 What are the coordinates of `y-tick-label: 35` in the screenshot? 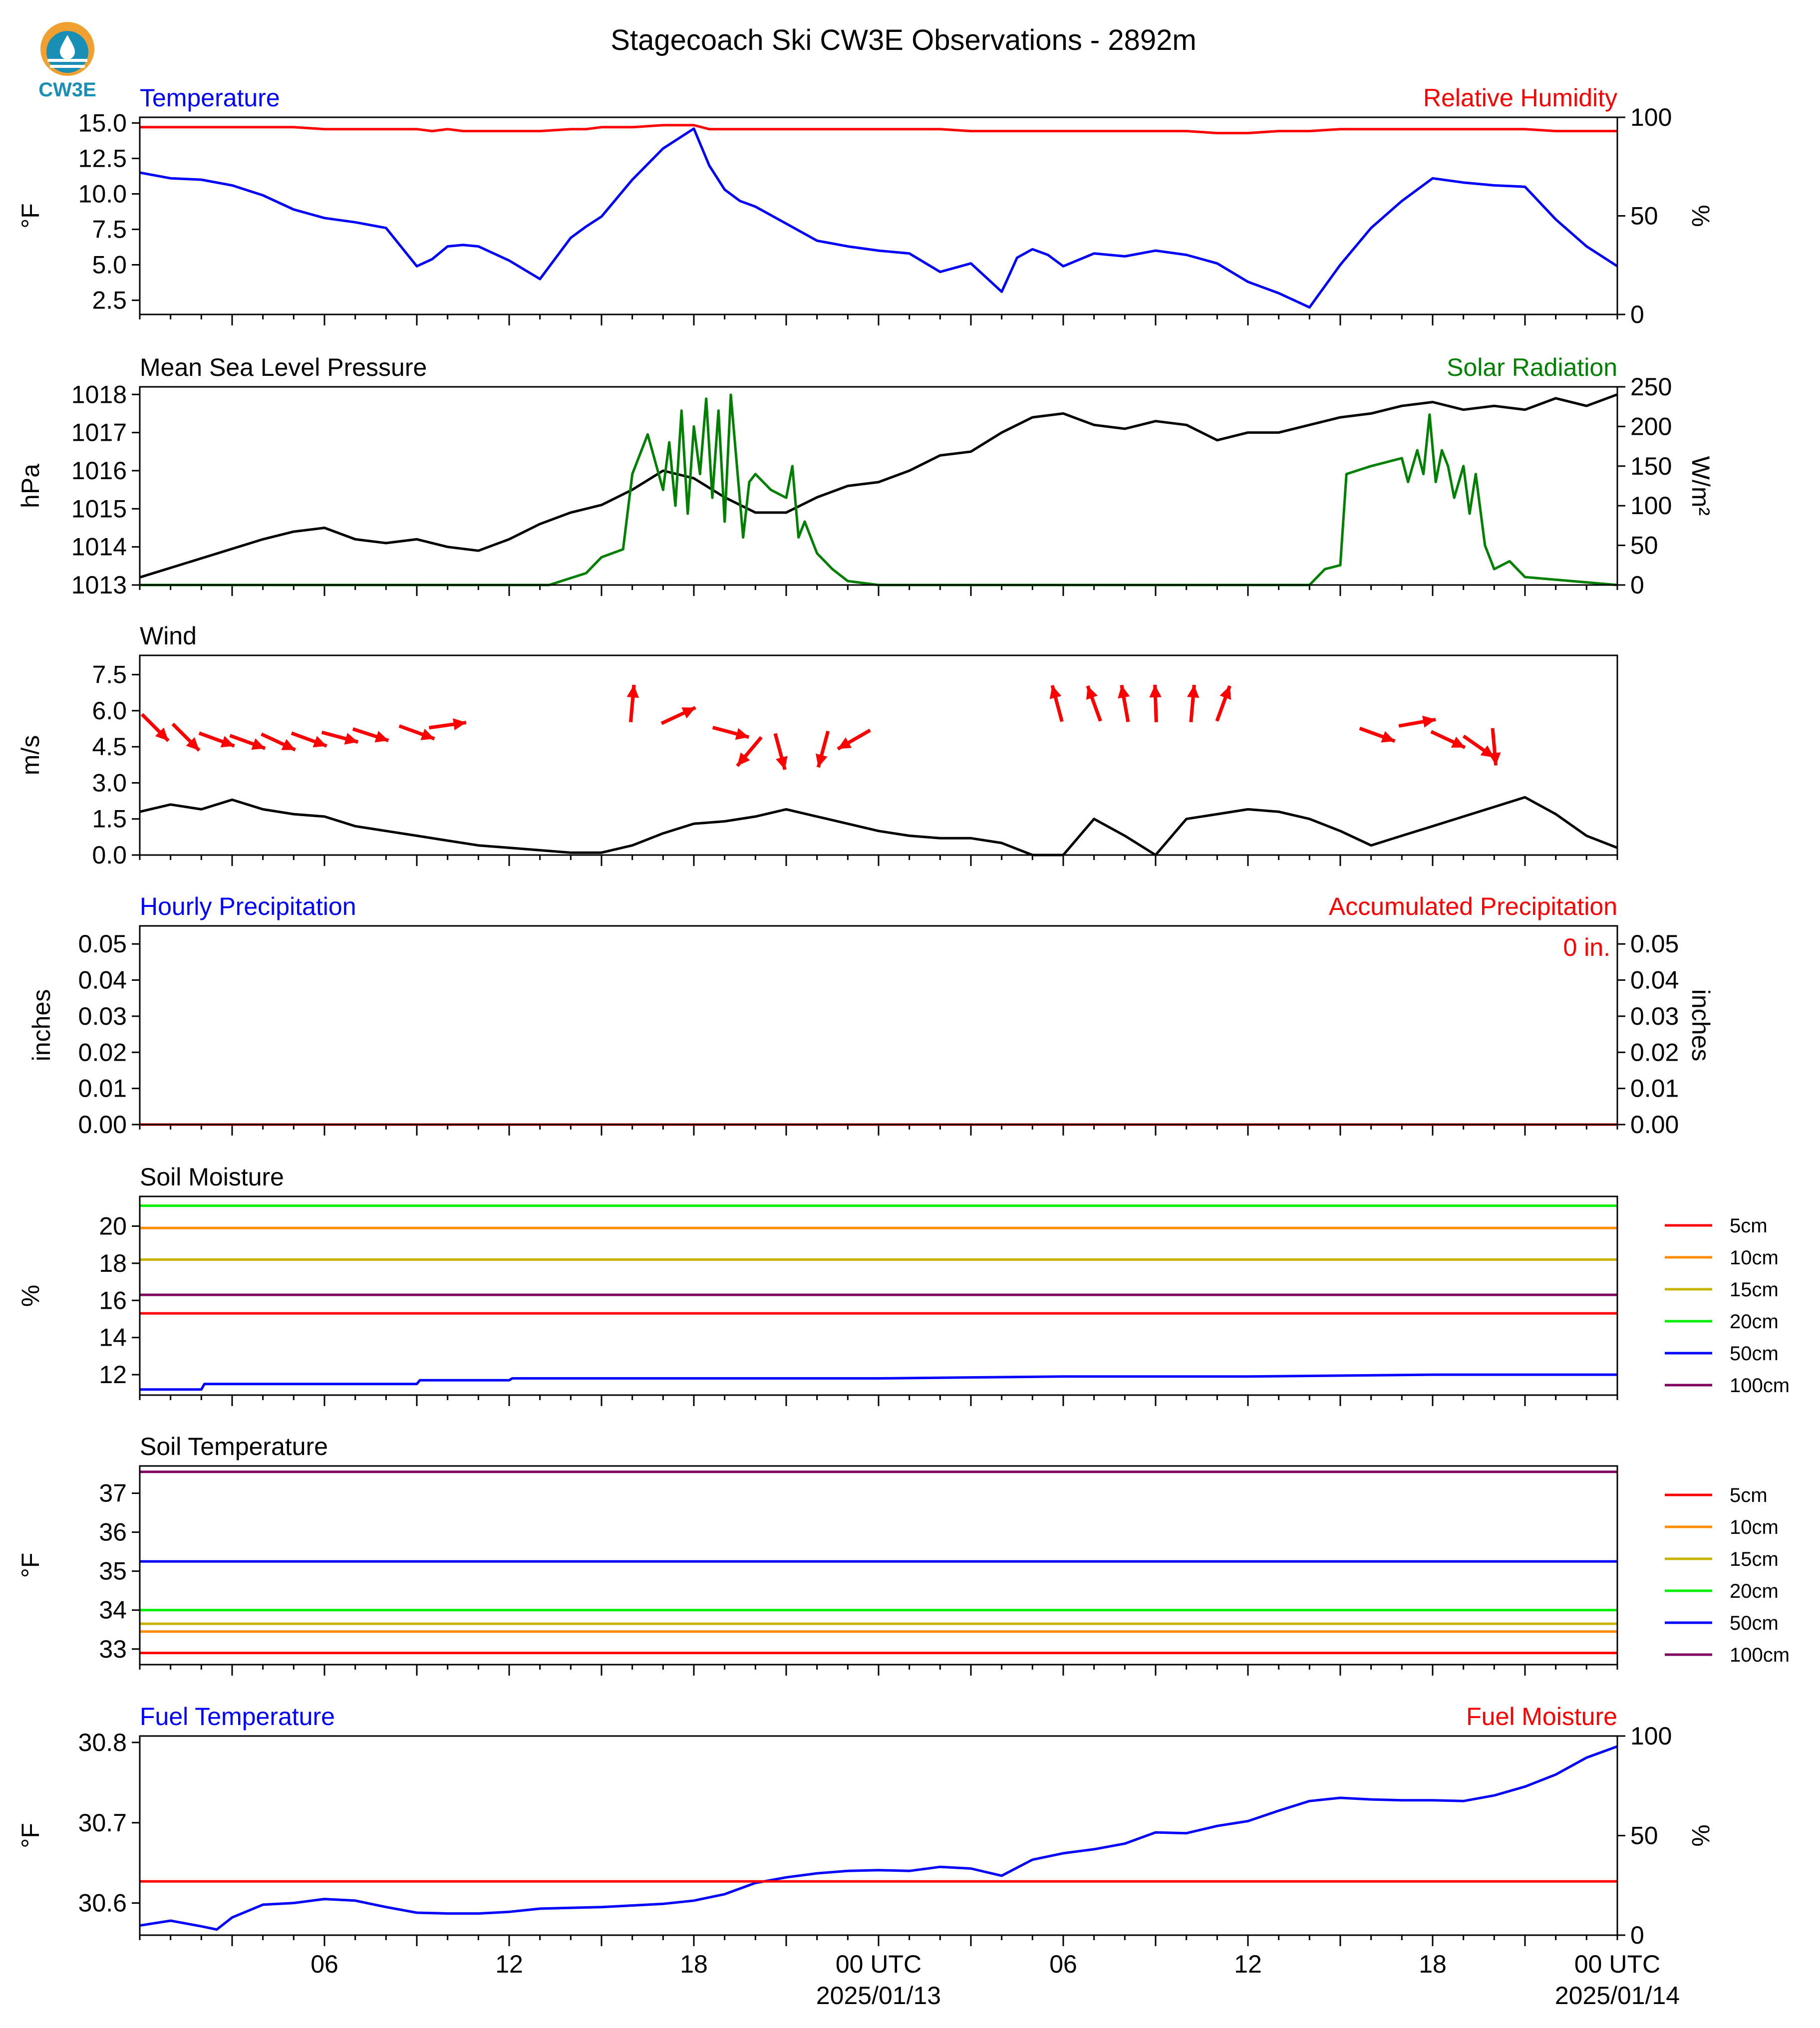 It's located at (113, 1571).